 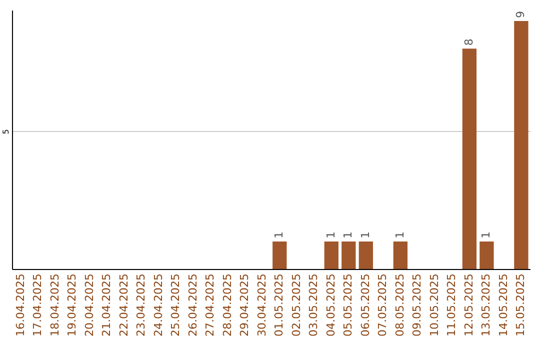 What do you see at coordinates (158, 305) in the screenshot?
I see `x-tick-label: 24.04.2025` at bounding box center [158, 305].